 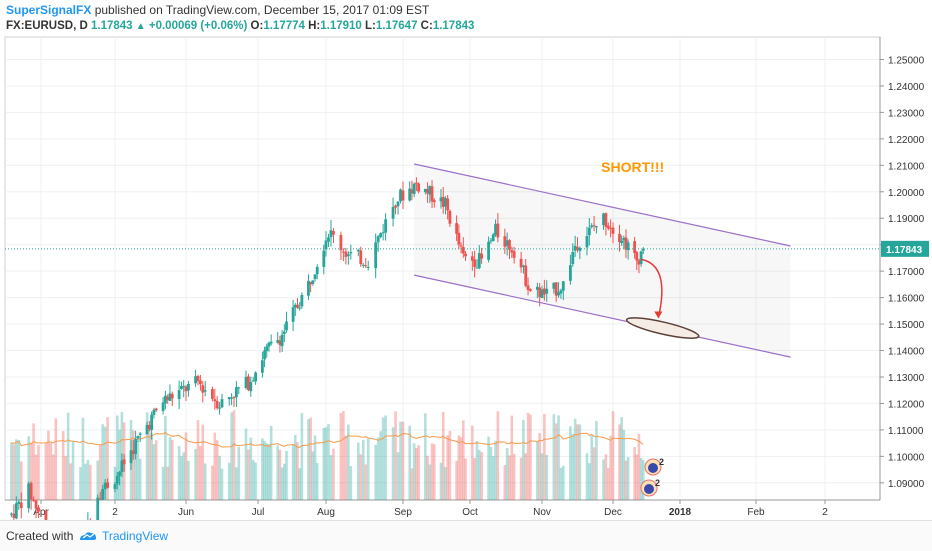 I want to click on y-tick-label: 1.15000, so click(x=906, y=325).